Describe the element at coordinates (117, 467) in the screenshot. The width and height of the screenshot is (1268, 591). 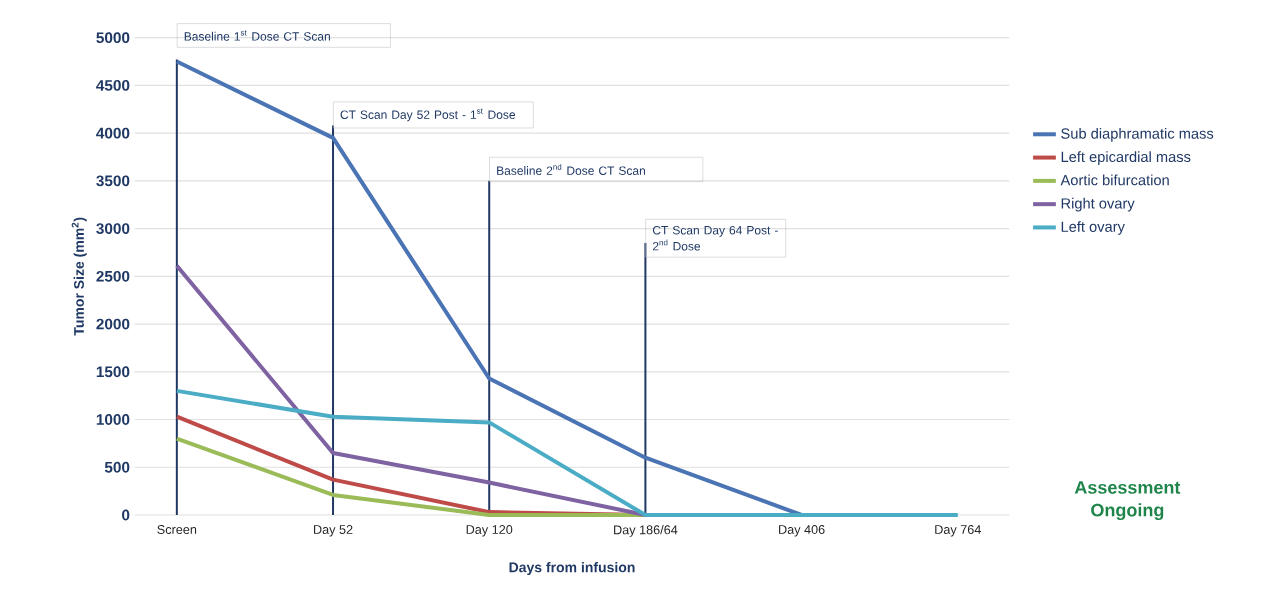
I see `y-tick-label: 500` at that location.